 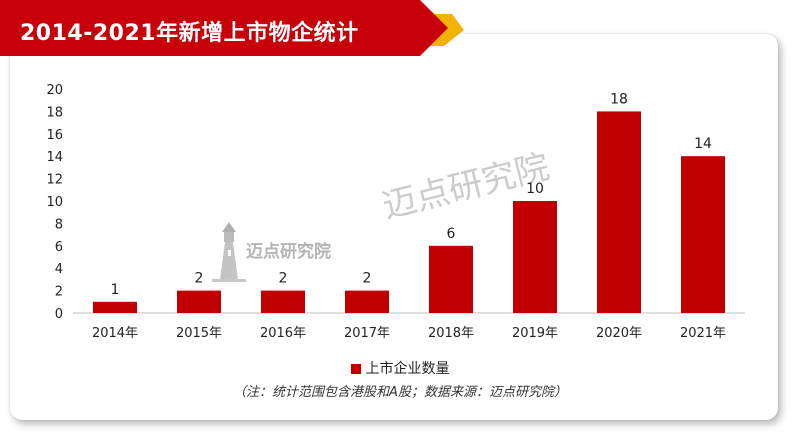 What do you see at coordinates (619, 333) in the screenshot?
I see `x-tick-label: 2020年` at bounding box center [619, 333].